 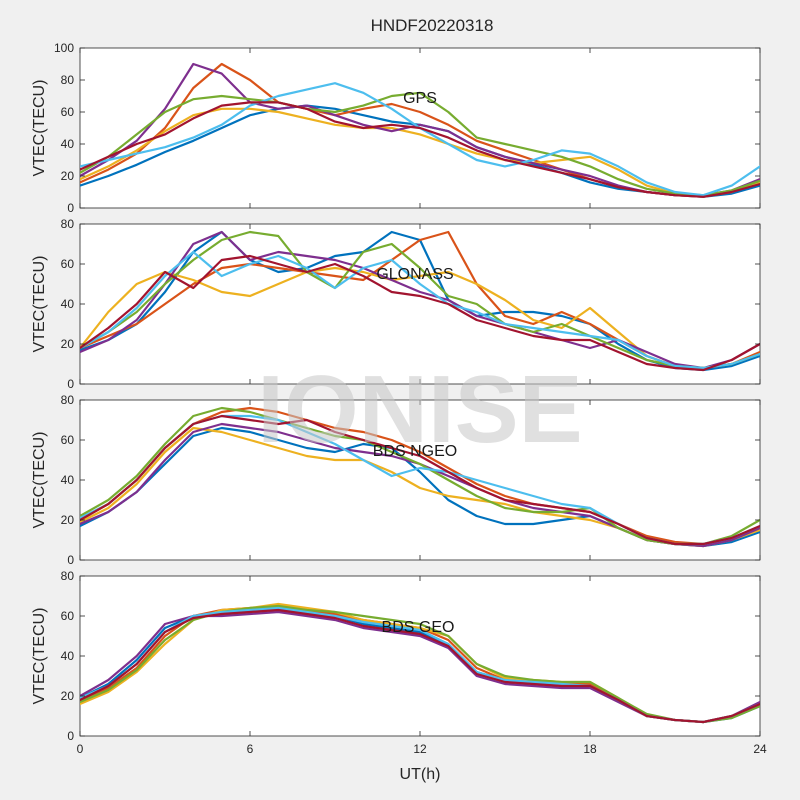 I want to click on x-tick-label: 6, so click(x=250, y=749).